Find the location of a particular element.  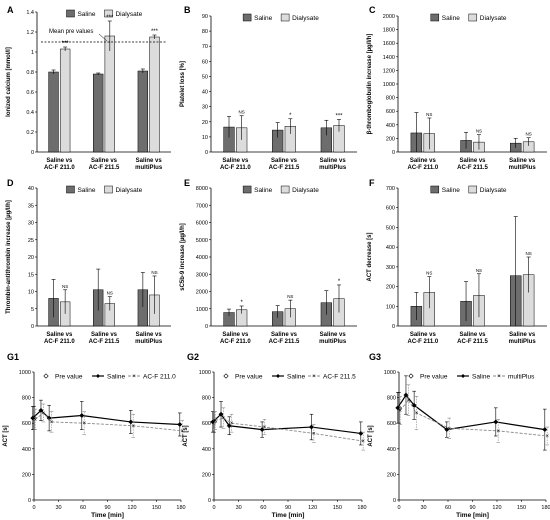

y-axis-label: sC5b-9 increase [µg/l/h] is located at coordinates (183, 256).